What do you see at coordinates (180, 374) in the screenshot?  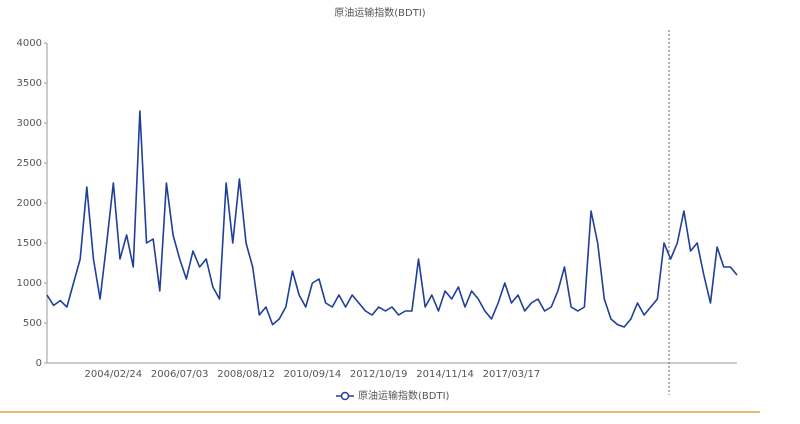 I see `x-tick-label: 2006/07/03` at bounding box center [180, 374].